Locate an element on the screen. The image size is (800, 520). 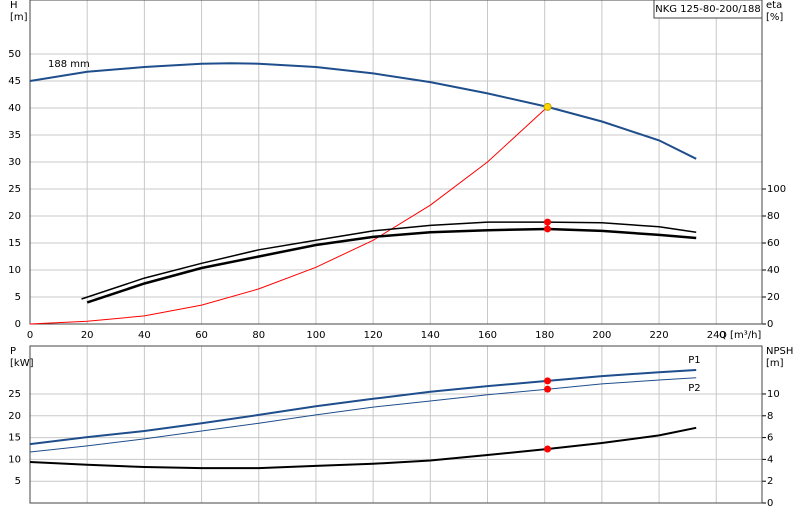
y-tick-label: 40 is located at coordinates (14, 108).